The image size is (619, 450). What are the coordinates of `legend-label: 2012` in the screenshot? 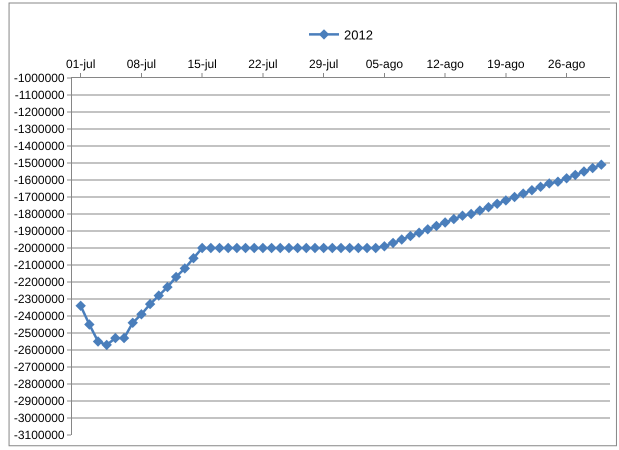 It's located at (358, 34).